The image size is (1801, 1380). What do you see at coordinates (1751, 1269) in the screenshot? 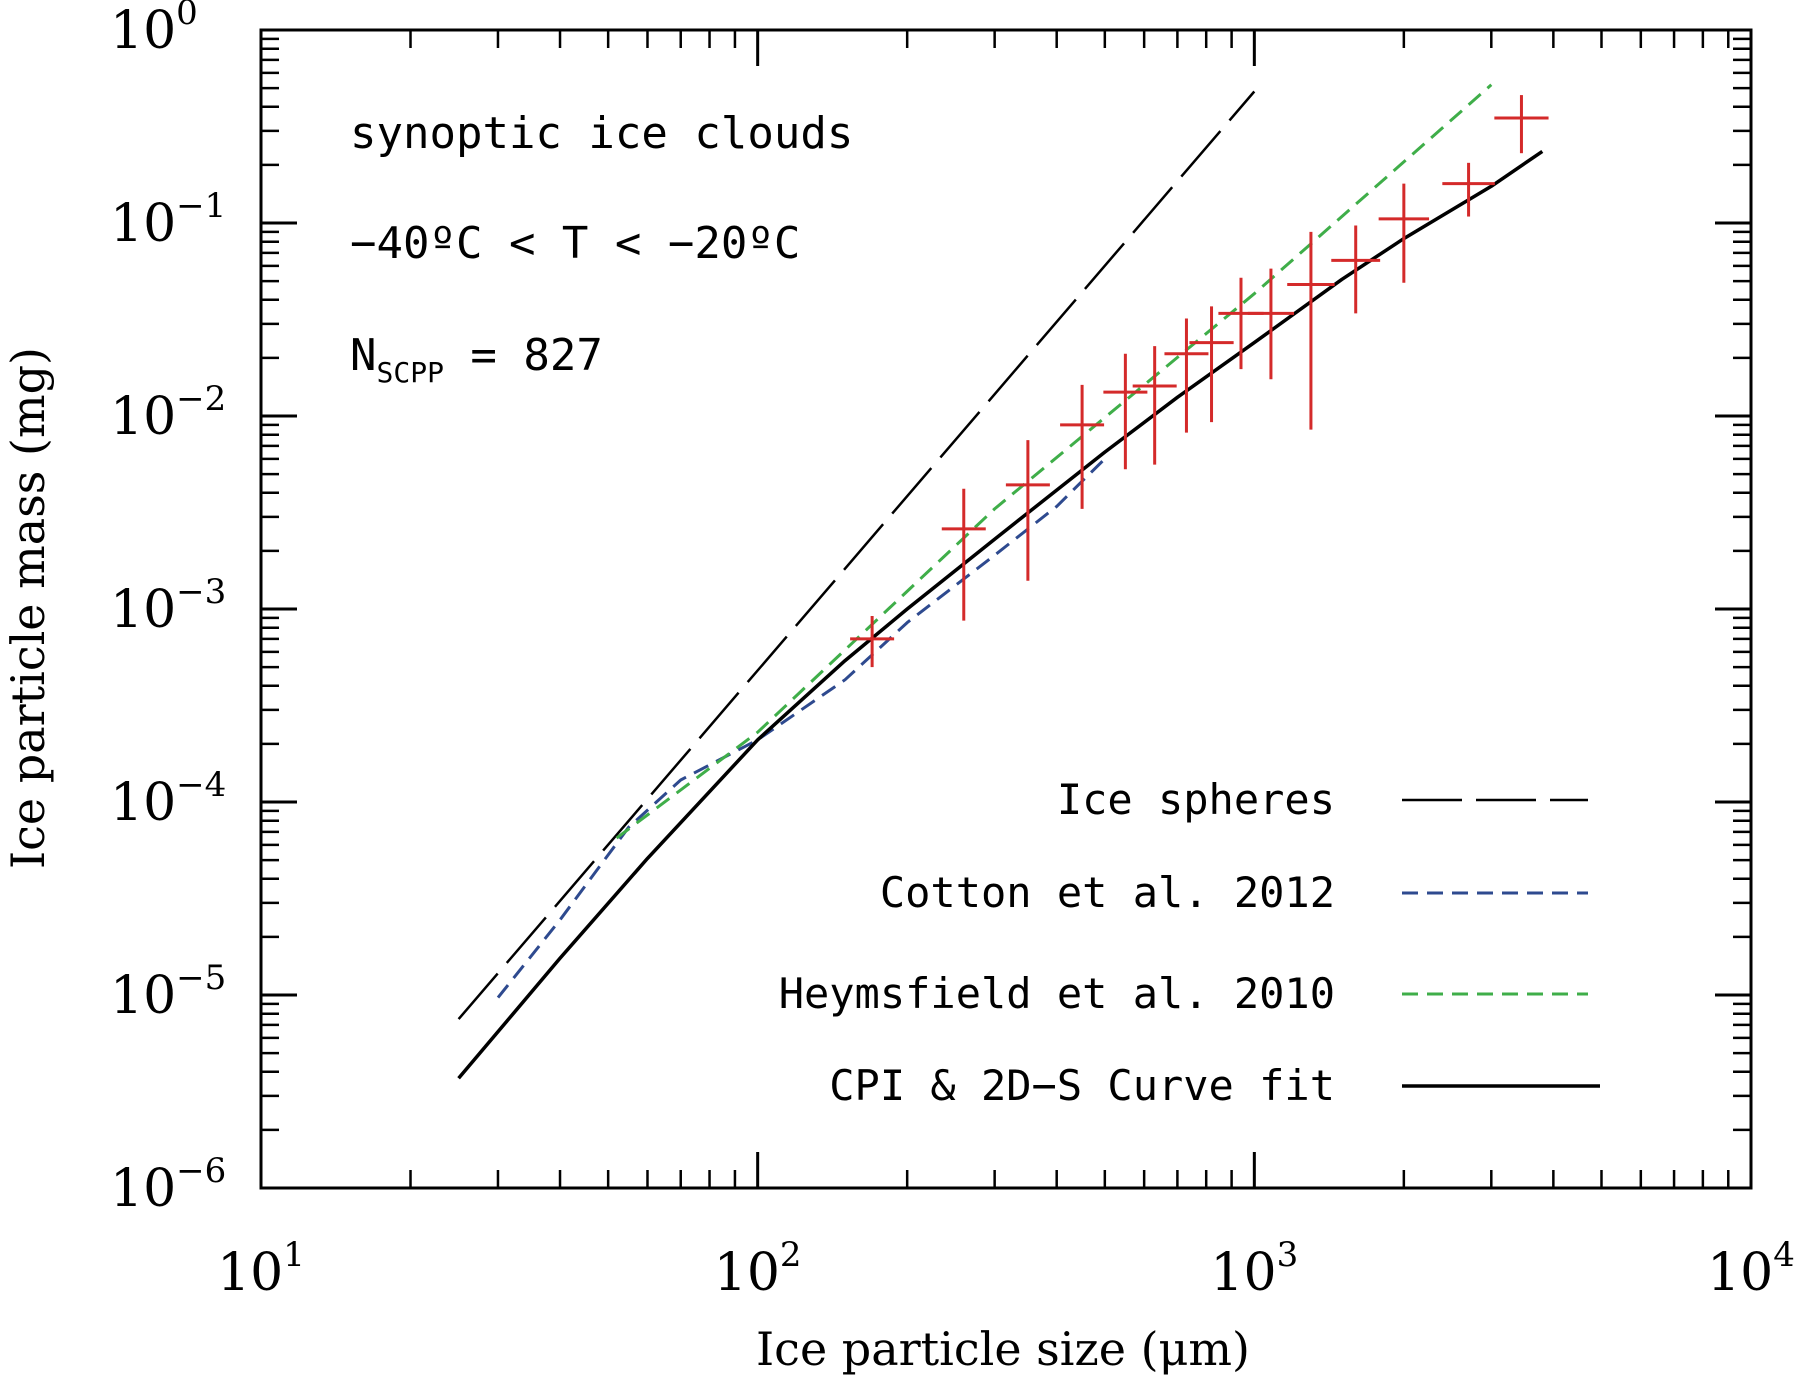
I see `x-tick-label: 10⁴` at bounding box center [1751, 1269].